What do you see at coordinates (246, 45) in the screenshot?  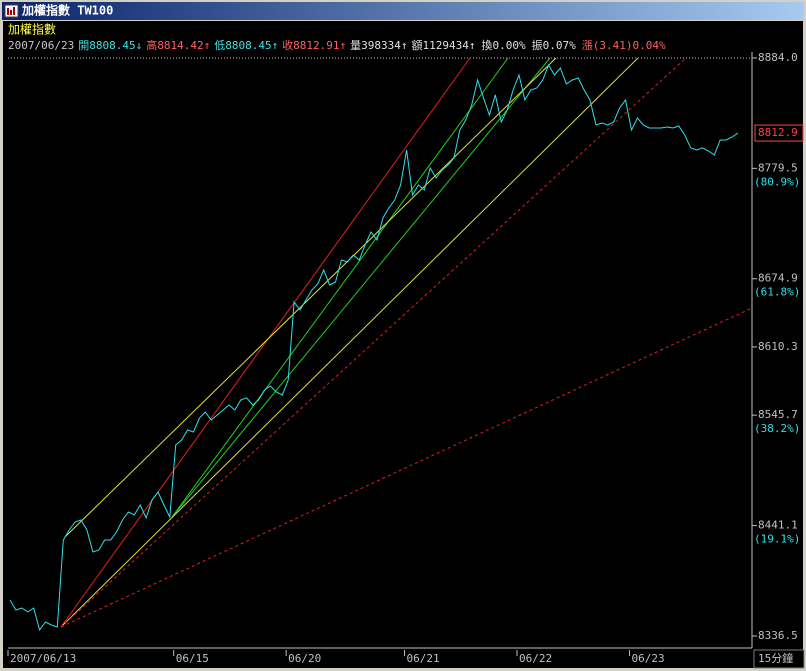 I see `quote-field: 低8808.45↑` at bounding box center [246, 45].